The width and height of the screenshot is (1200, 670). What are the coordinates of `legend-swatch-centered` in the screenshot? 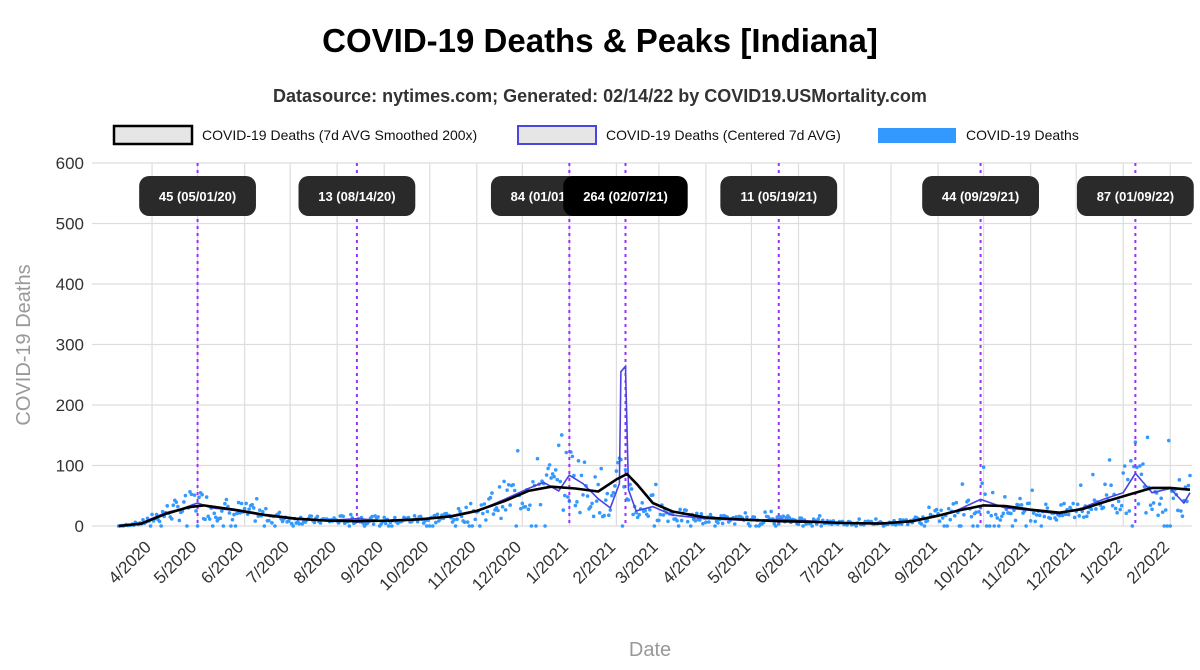 It's located at (557, 135).